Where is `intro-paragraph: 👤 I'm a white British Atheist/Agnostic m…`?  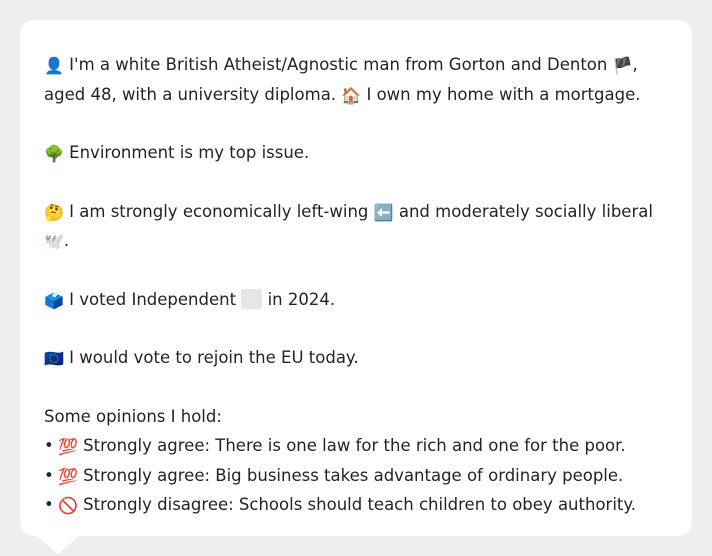
intro-paragraph: 👤 I'm a white British Atheist/Agnostic m… is located at coordinates (356, 79).